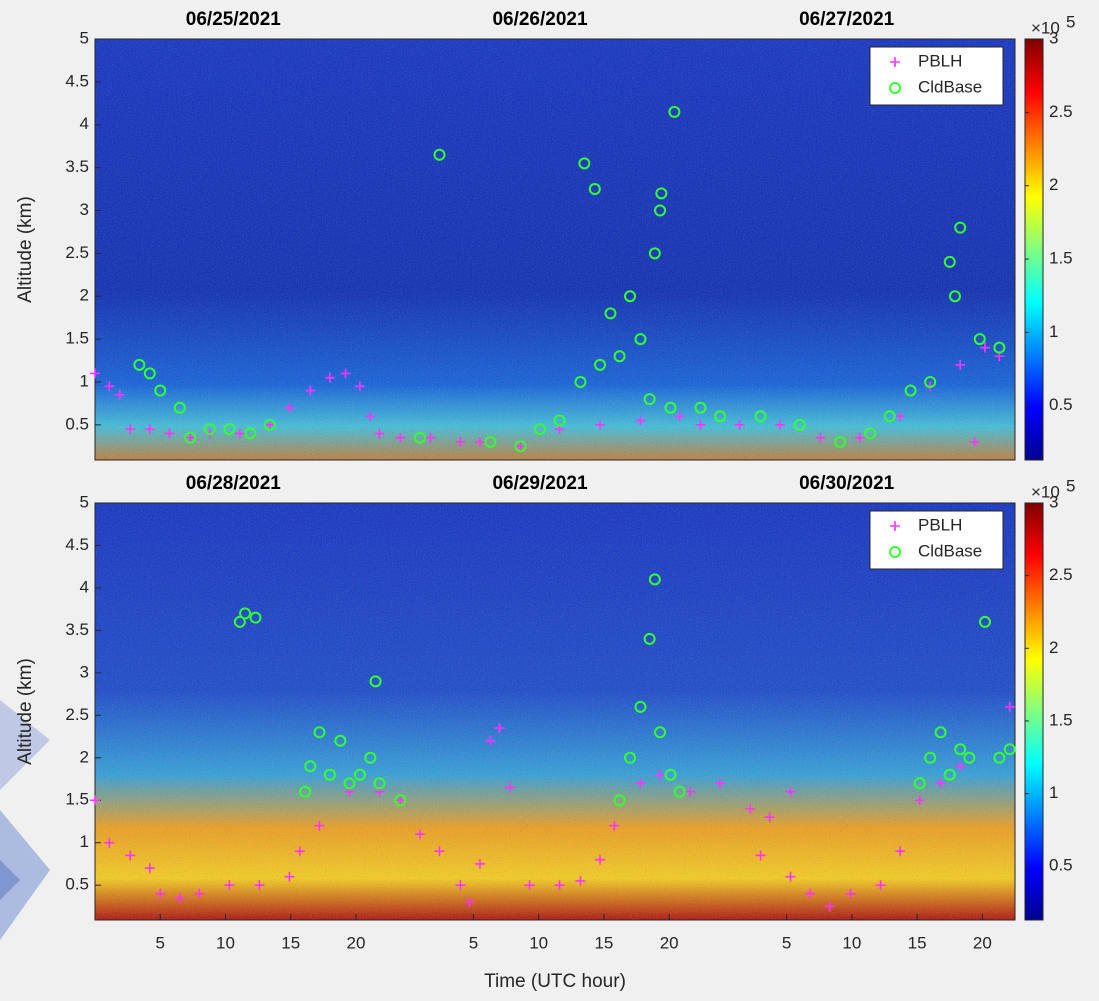 Image resolution: width=1099 pixels, height=1001 pixels. What do you see at coordinates (540, 19) in the screenshot?
I see `date-title: 06/26/2021` at bounding box center [540, 19].